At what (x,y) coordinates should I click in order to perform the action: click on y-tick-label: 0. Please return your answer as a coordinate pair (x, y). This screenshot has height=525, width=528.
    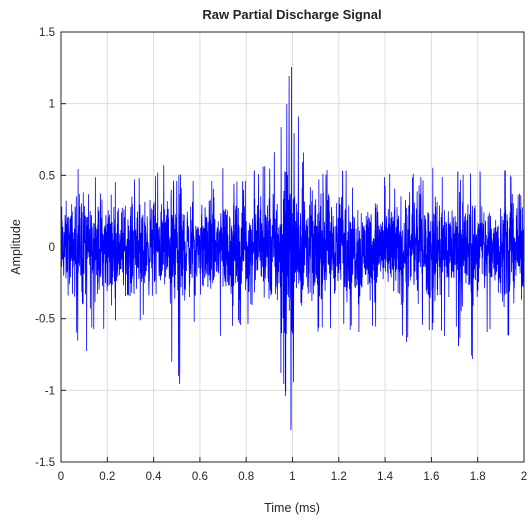
    Looking at the image, I should click on (52, 248).